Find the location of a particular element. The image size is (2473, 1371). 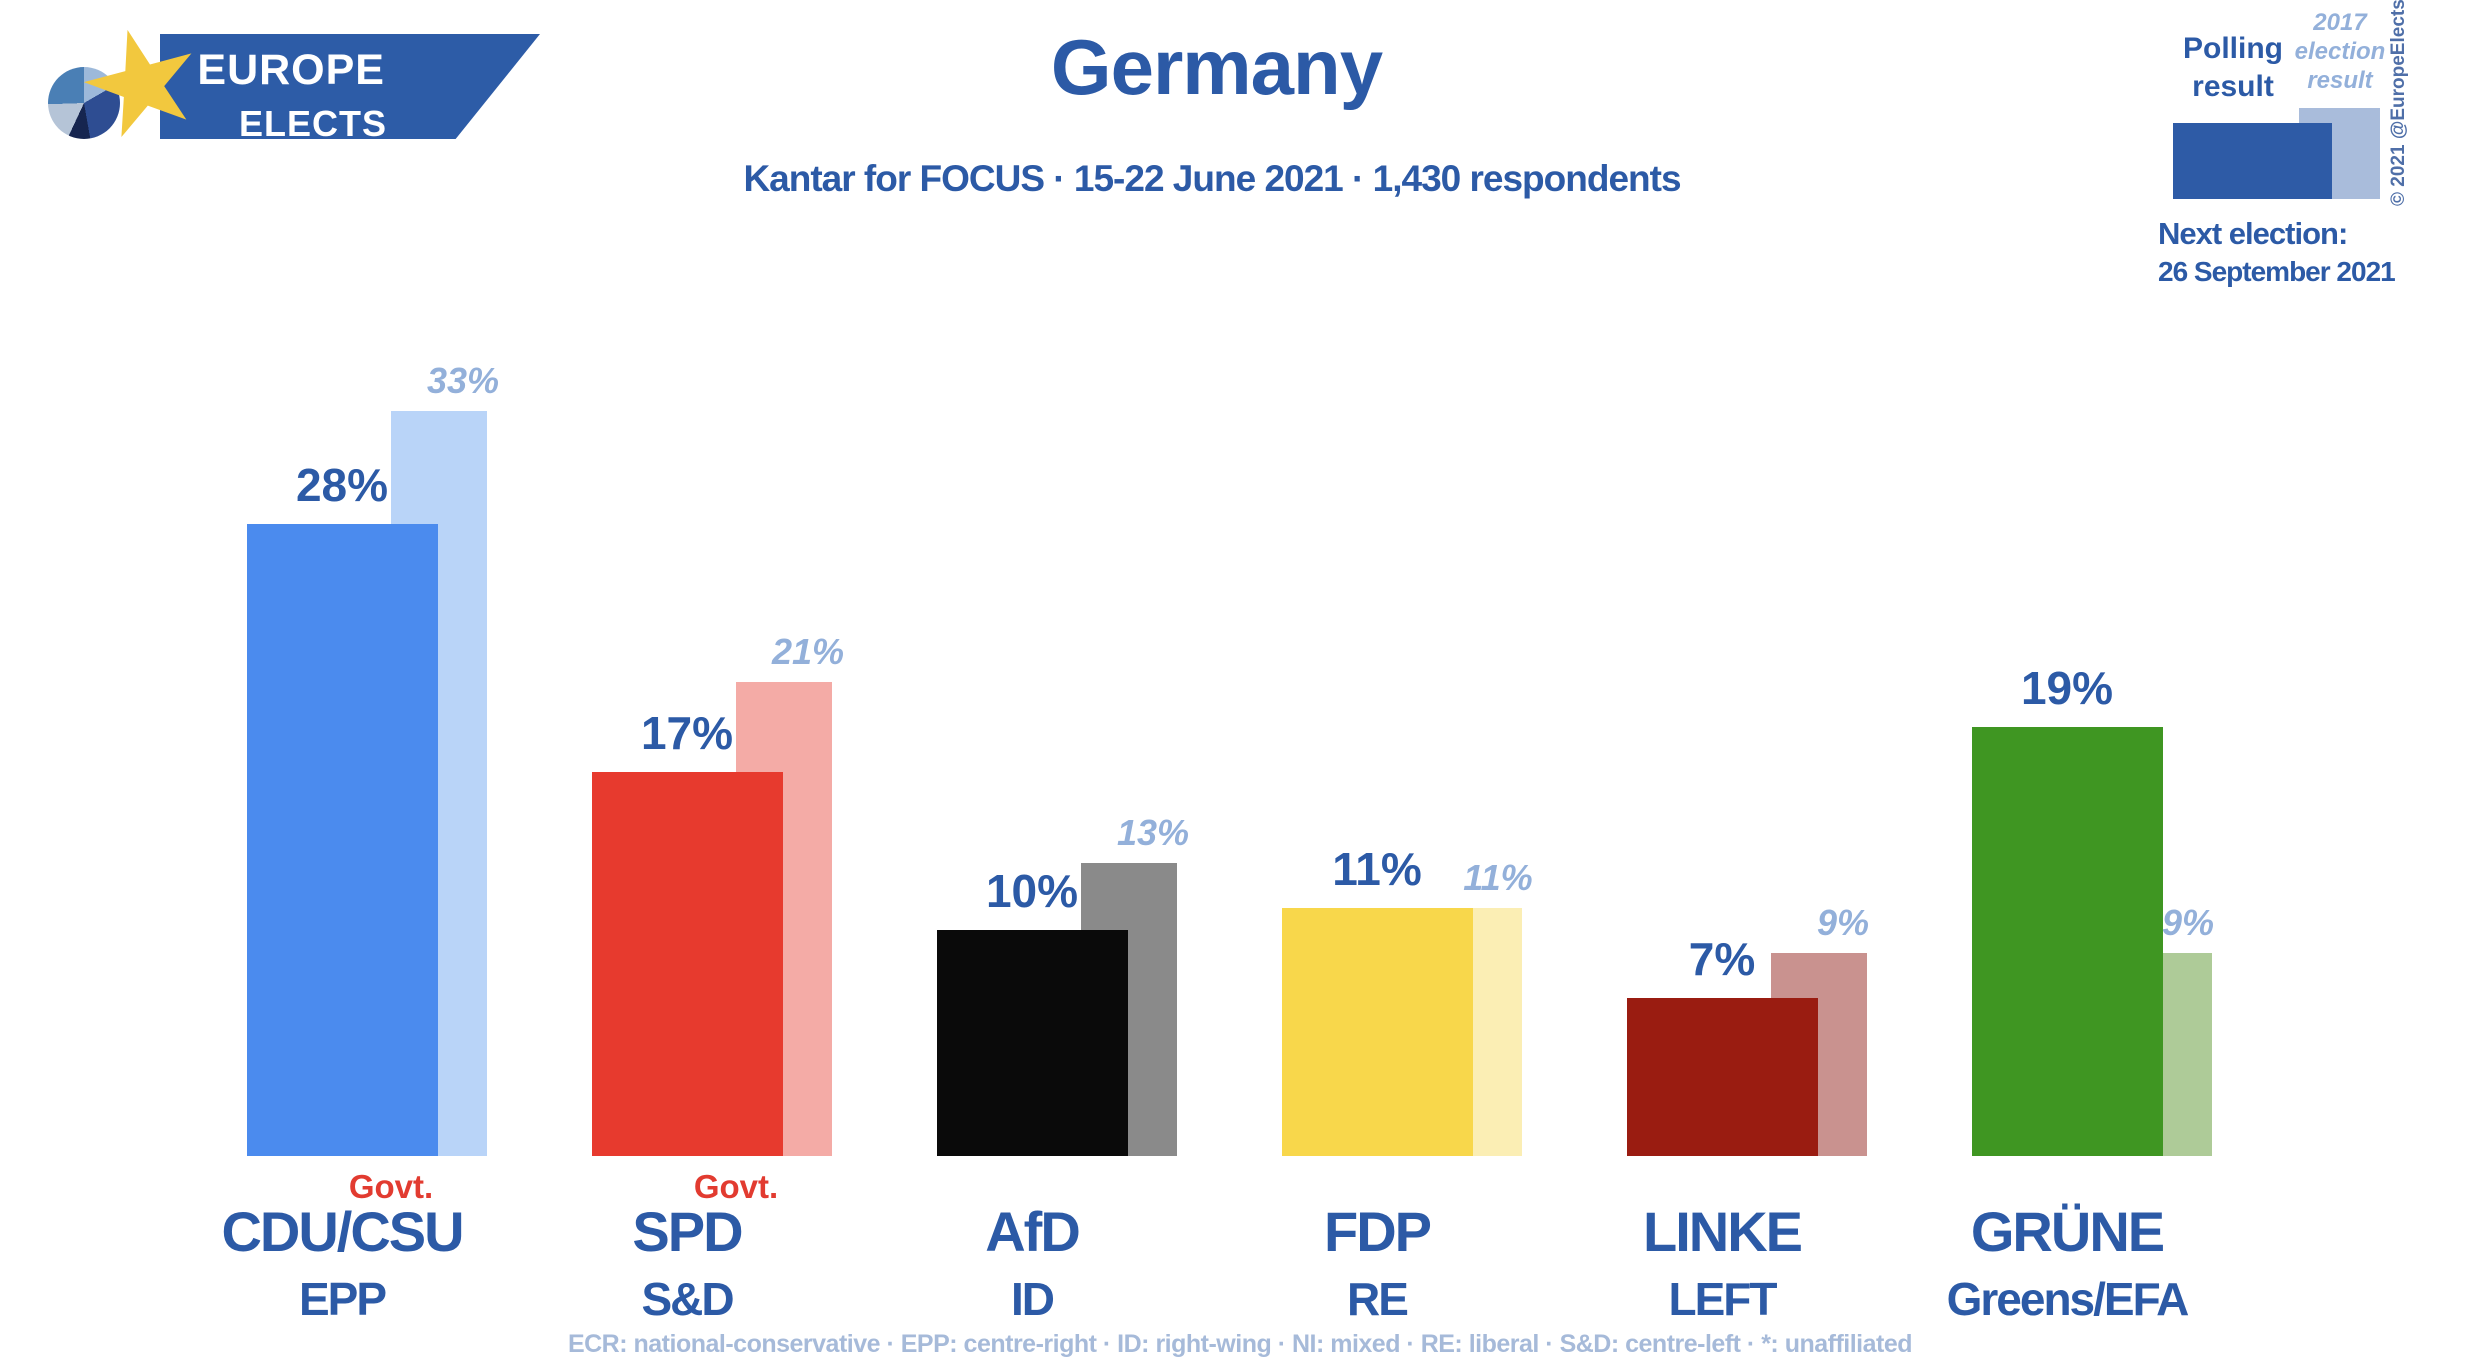

party-group-label: LEFT is located at coordinates (1723, 1299).